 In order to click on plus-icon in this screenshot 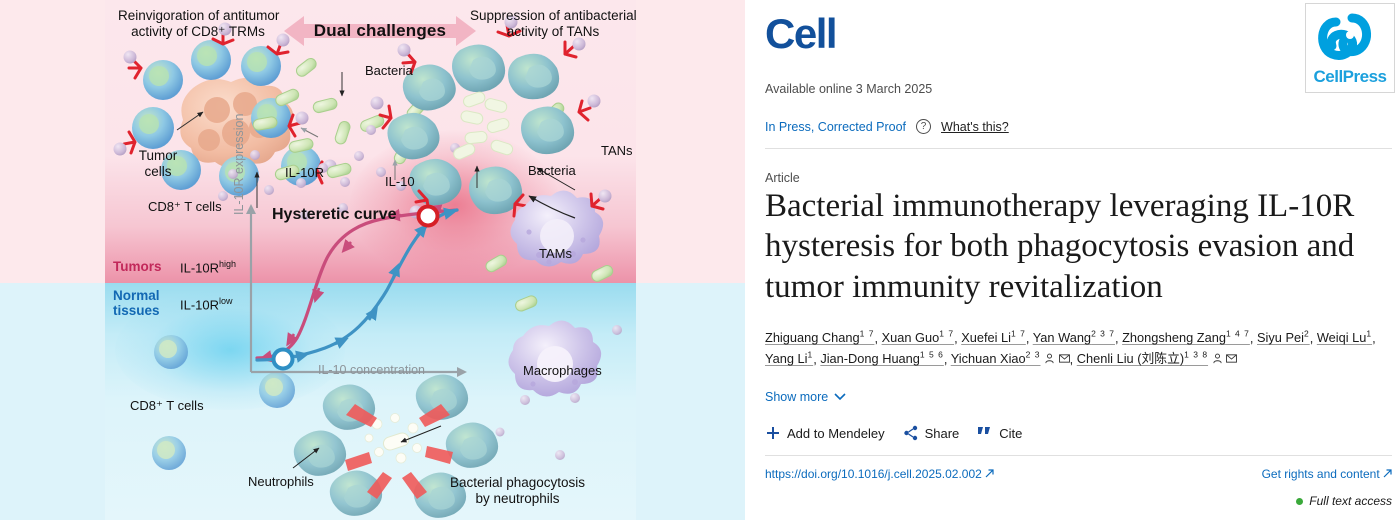, I will do `click(773, 433)`.